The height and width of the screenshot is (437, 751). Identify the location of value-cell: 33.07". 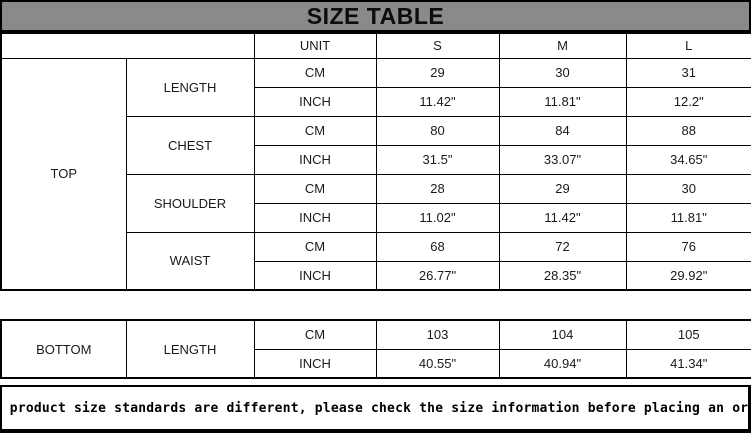
(562, 159).